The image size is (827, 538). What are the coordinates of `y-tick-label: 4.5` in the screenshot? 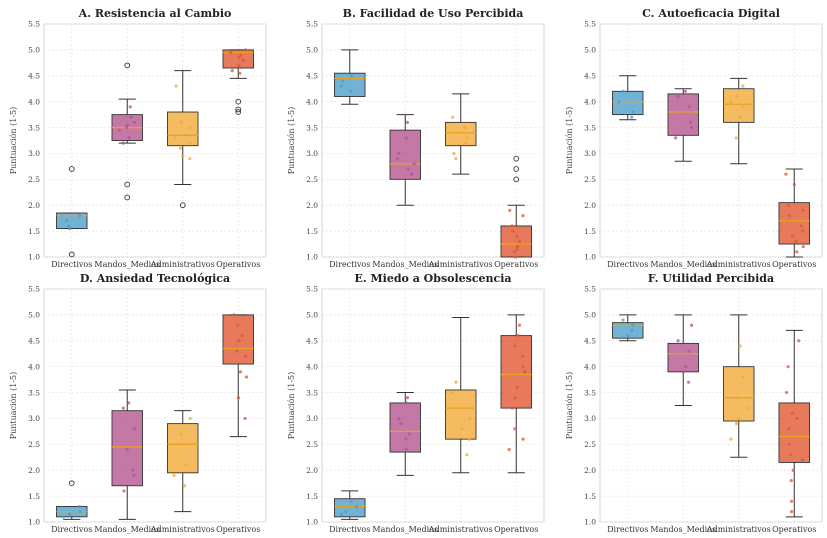 It's located at (312, 340).